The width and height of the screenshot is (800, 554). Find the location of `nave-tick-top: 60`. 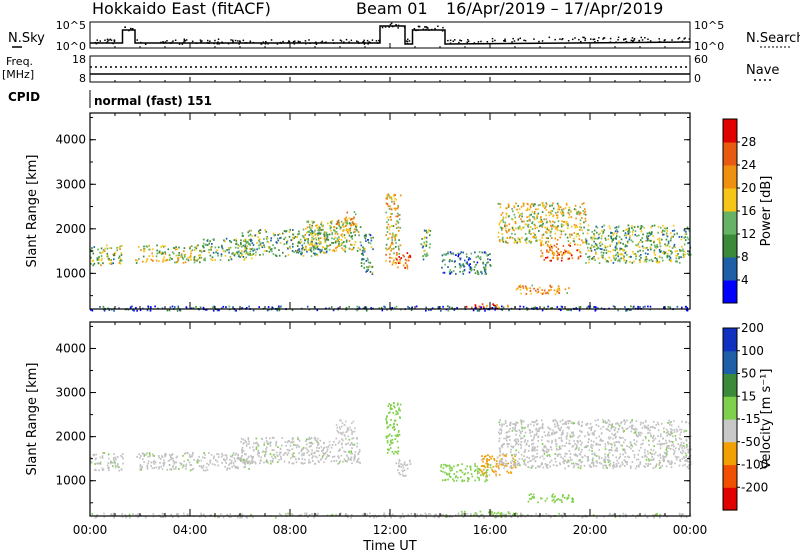

nave-tick-top: 60 is located at coordinates (701, 59).